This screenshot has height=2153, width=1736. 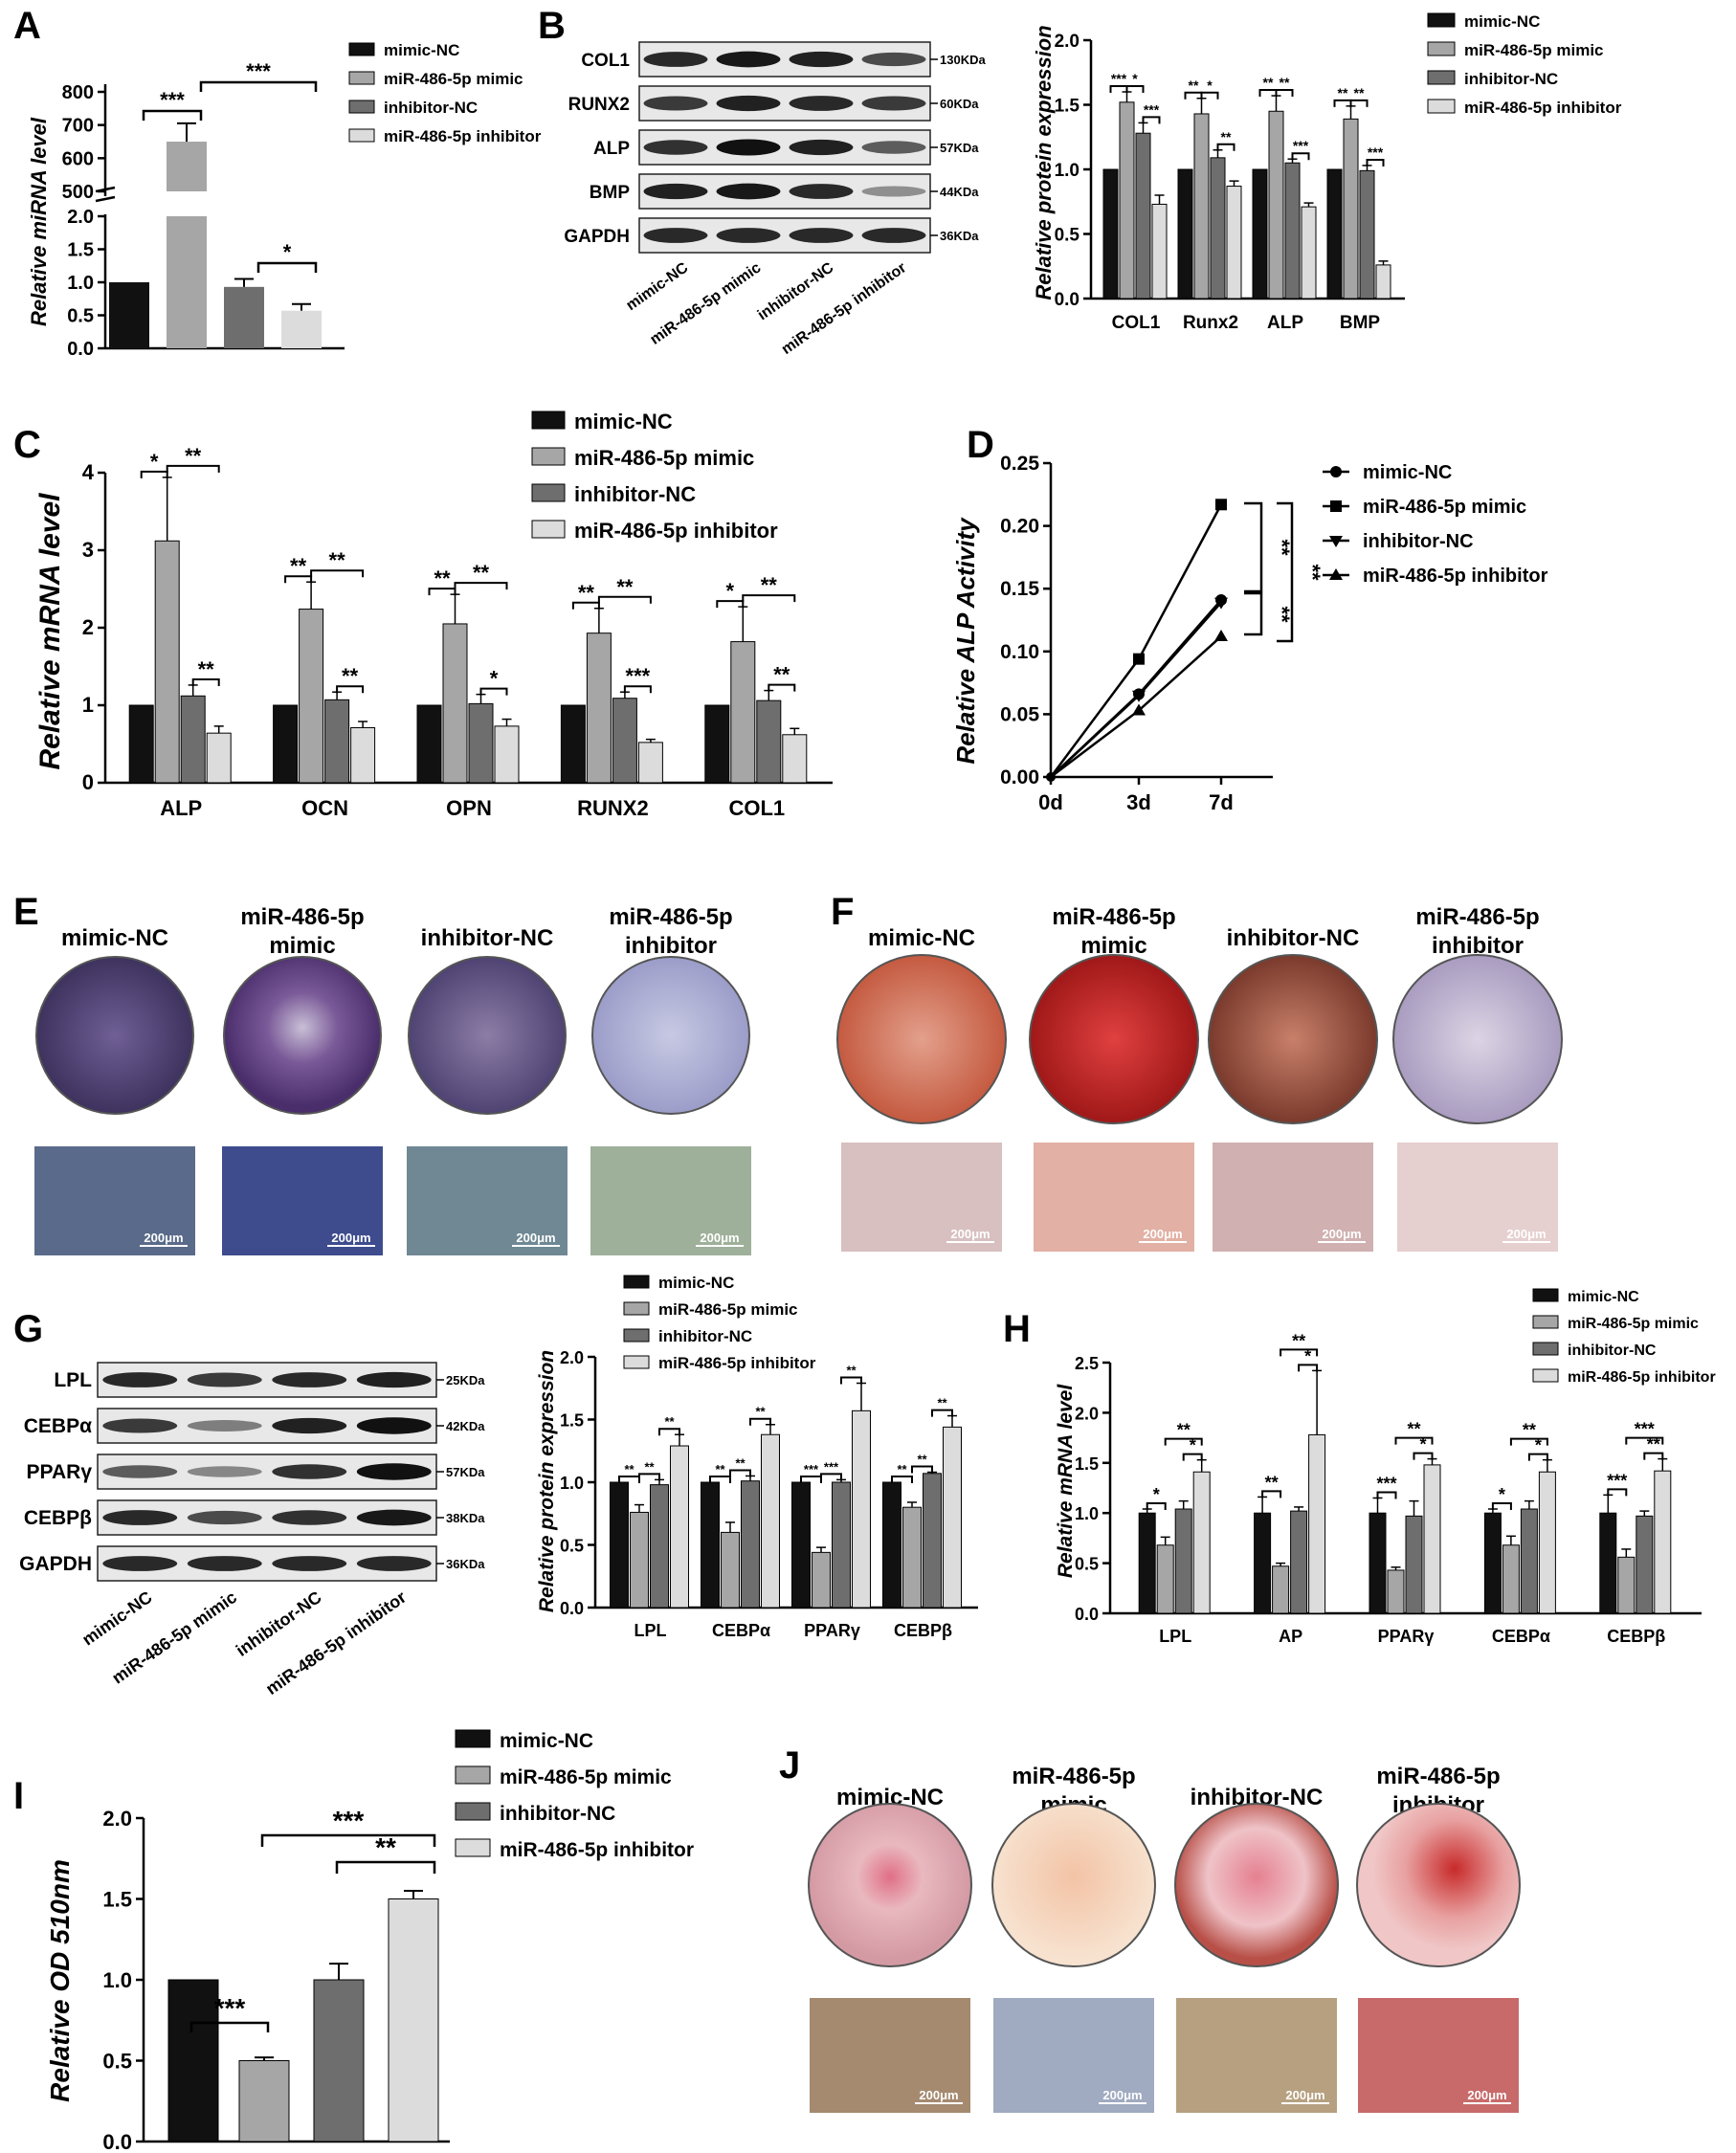 I want to click on y-tick-label: 0.05, so click(x=1019, y=714).